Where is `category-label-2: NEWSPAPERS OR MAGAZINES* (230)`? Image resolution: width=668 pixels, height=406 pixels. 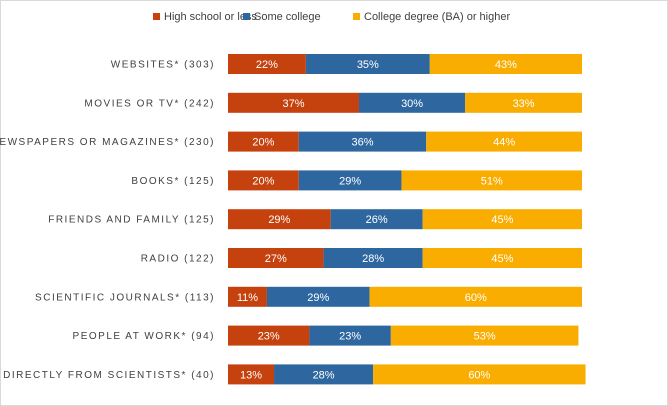
category-label-2: NEWSPAPERS OR MAGAZINES* (230) is located at coordinates (107, 142).